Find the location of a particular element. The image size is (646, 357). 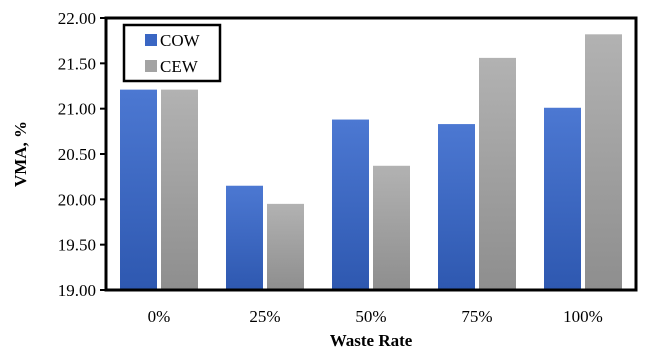

x-axis-title: Waste Rate is located at coordinates (371, 340).